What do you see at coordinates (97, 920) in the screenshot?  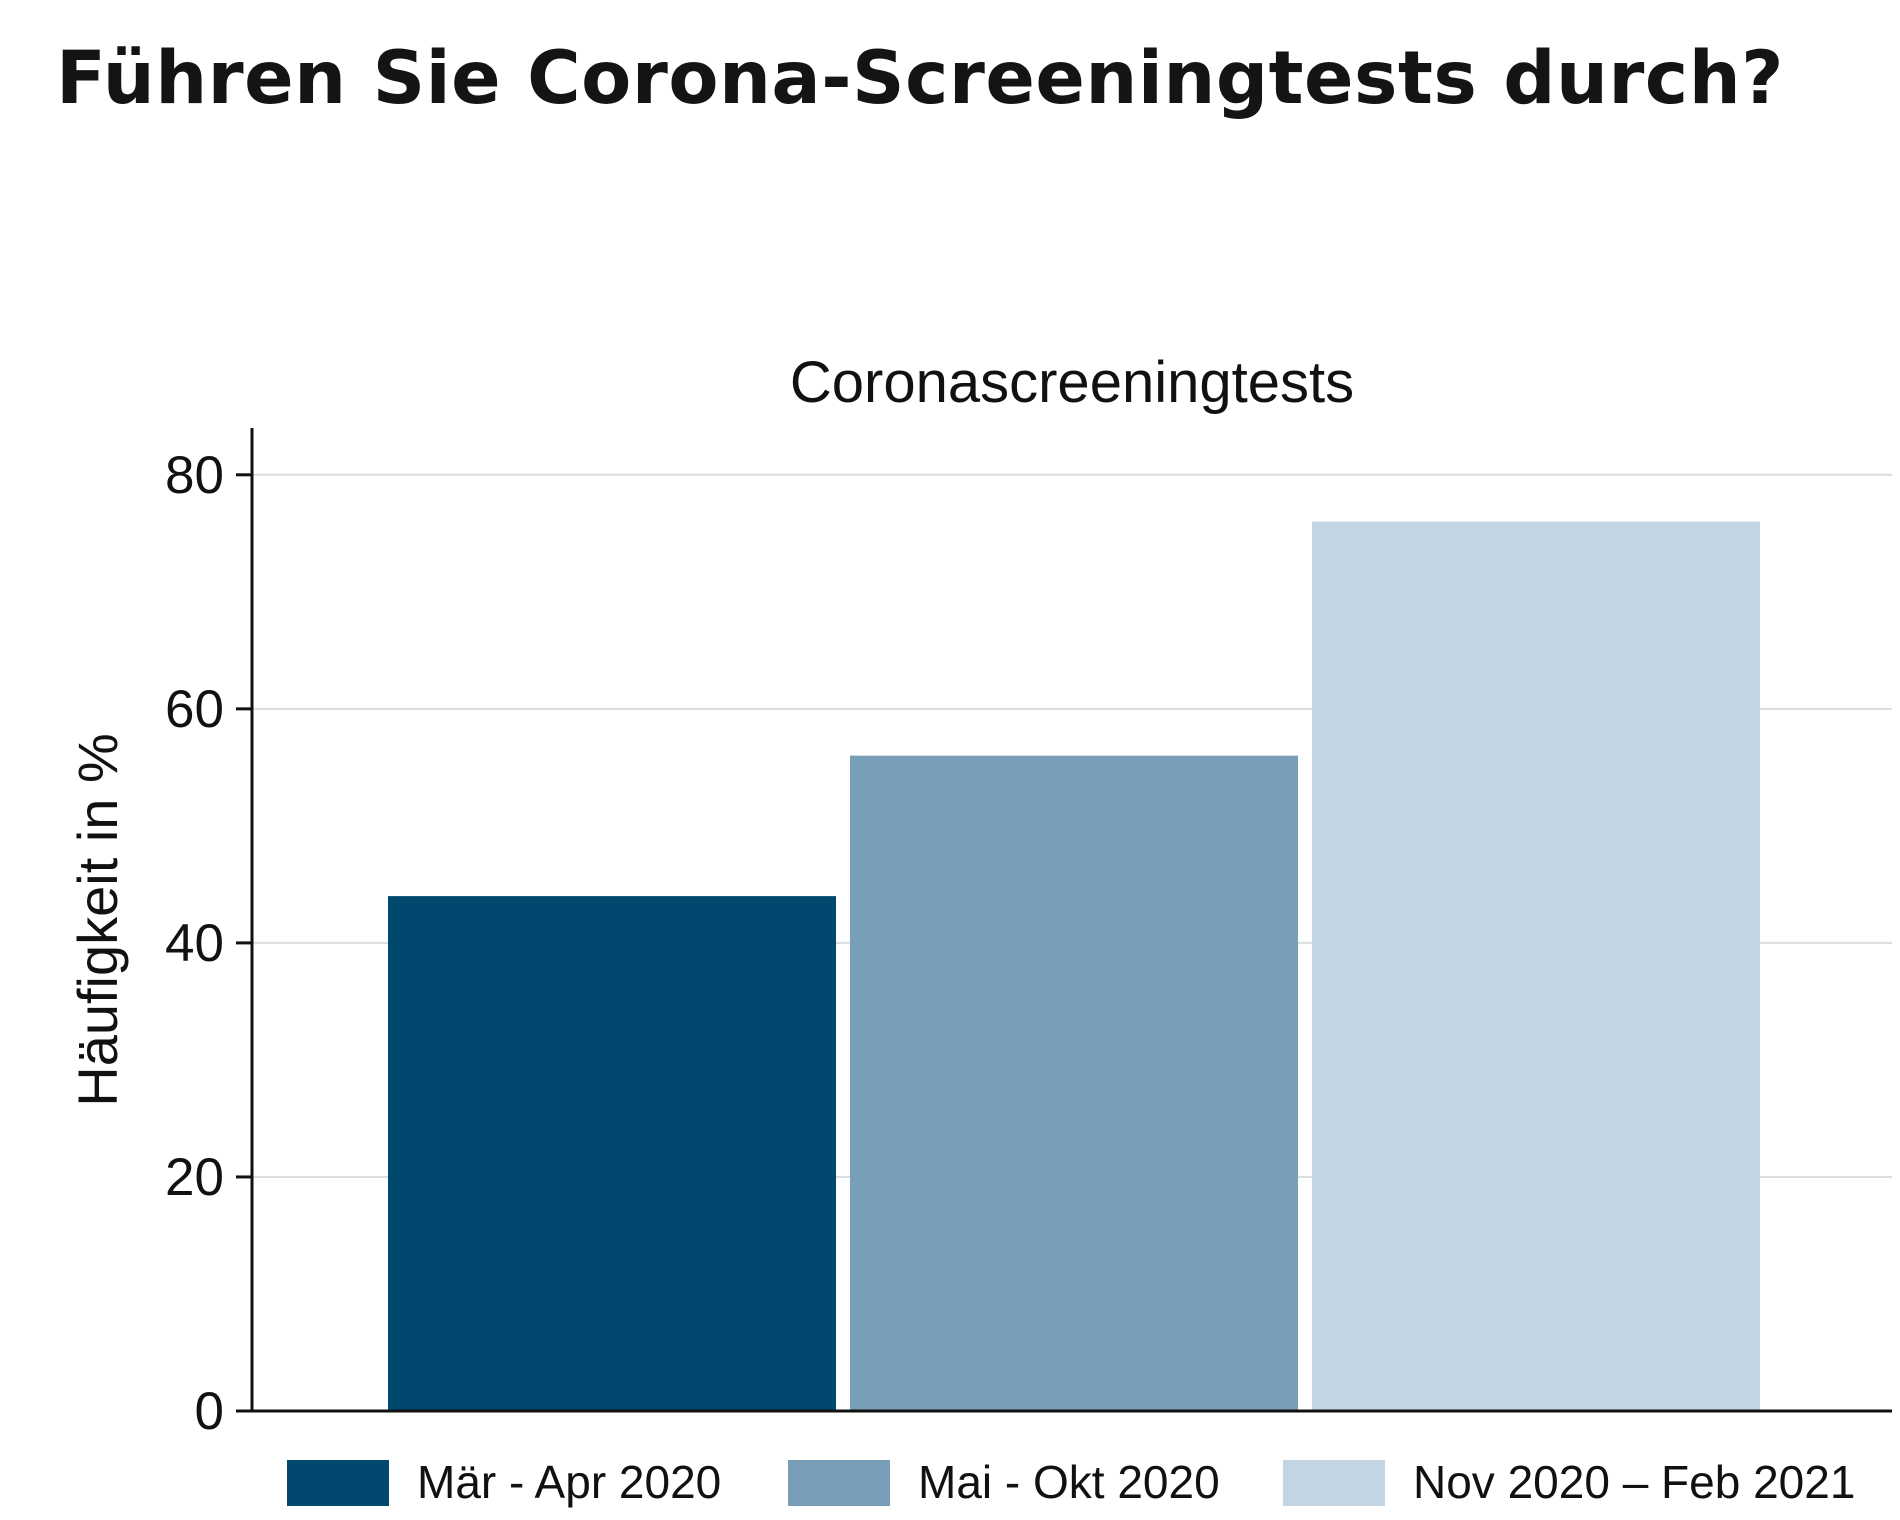 I see `y-axis-label: Häufigkeit in %` at bounding box center [97, 920].